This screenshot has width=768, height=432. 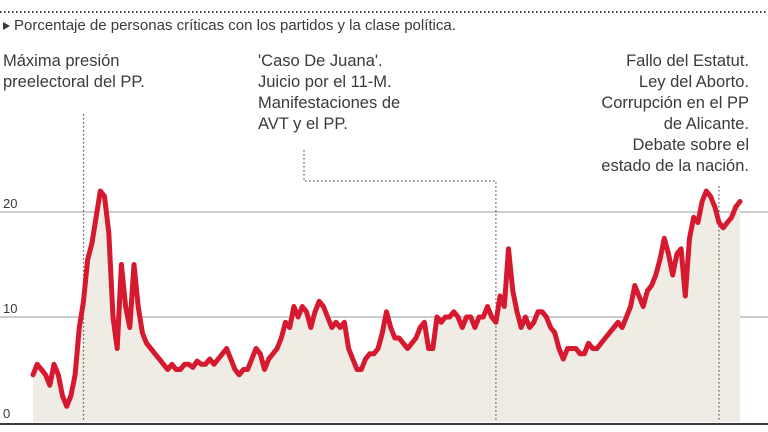 I want to click on y-tick-label: 0, so click(x=6, y=413).